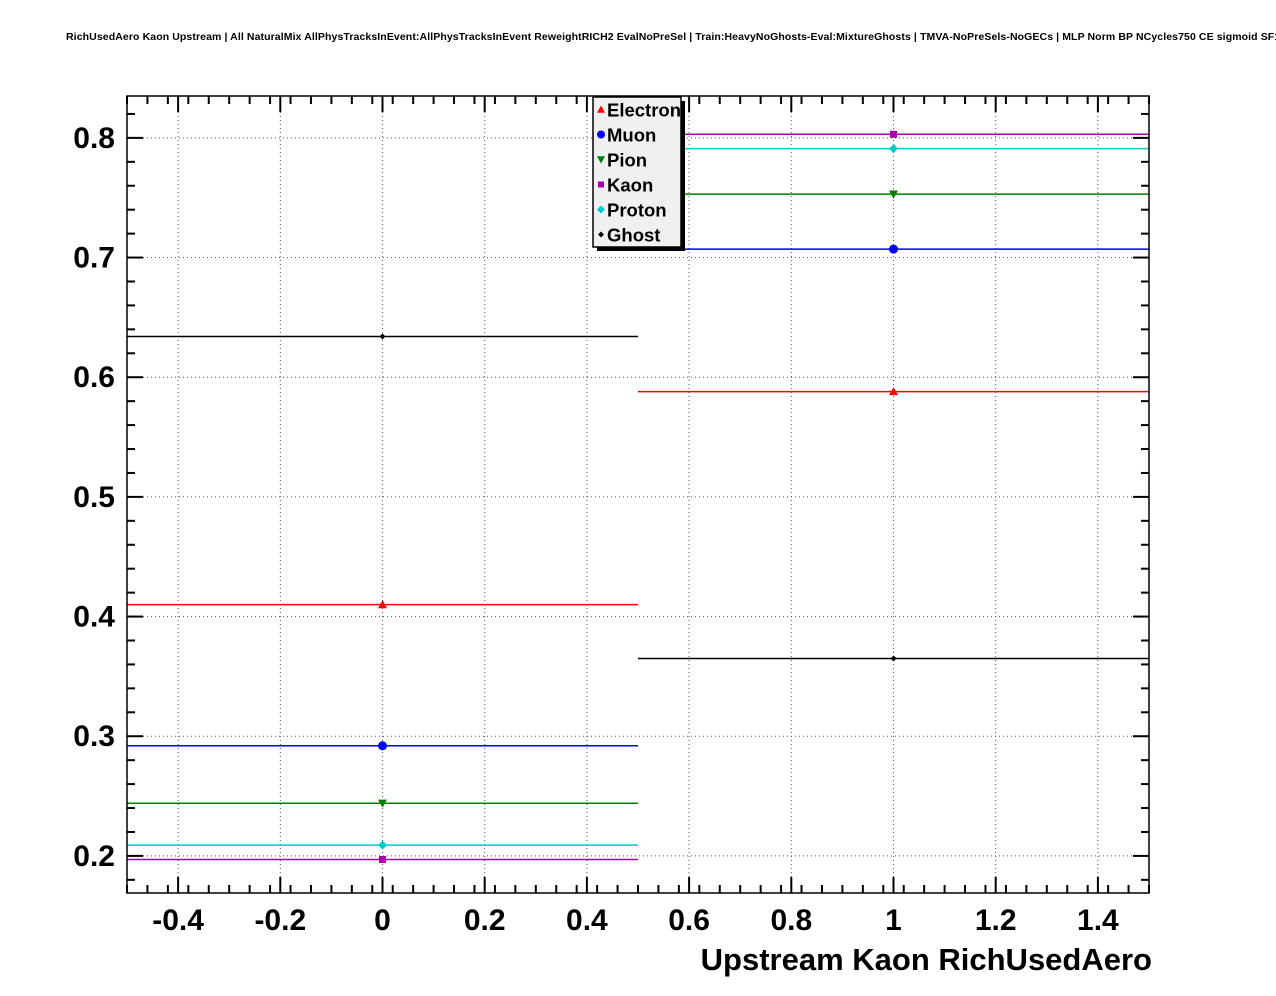 The width and height of the screenshot is (1276, 996). What do you see at coordinates (382, 920) in the screenshot?
I see `x-tick-label: 0` at bounding box center [382, 920].